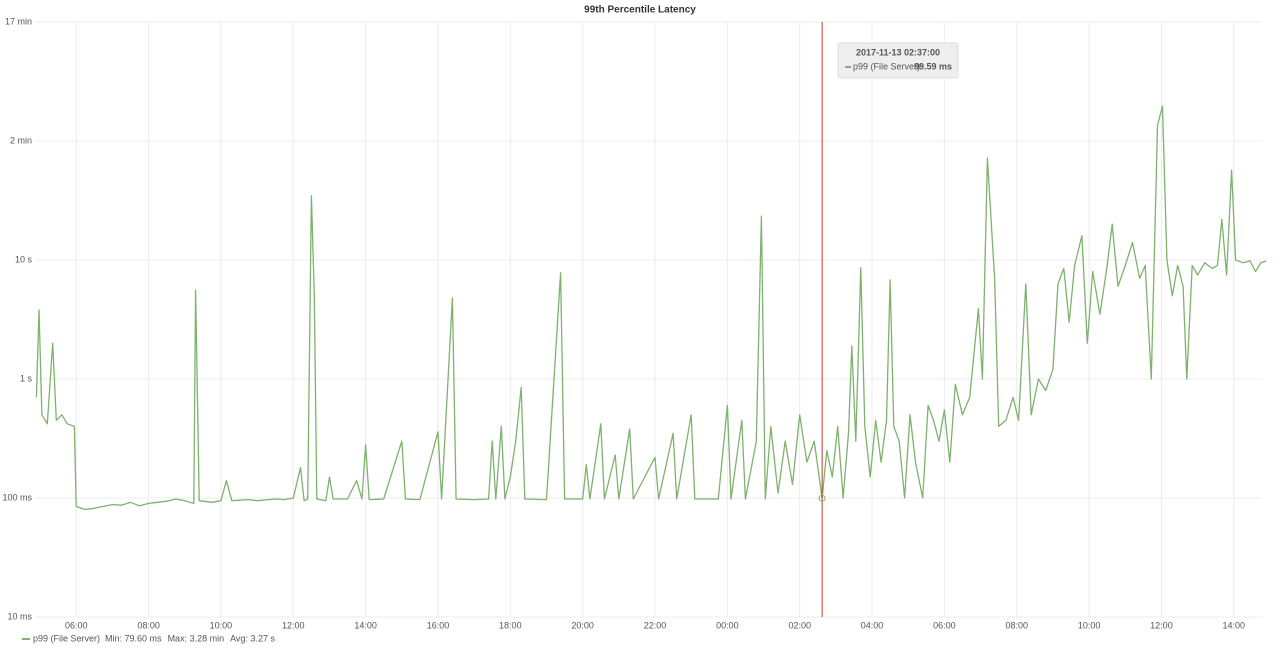 The height and width of the screenshot is (651, 1280). What do you see at coordinates (655, 625) in the screenshot?
I see `x-tick-label: 22:00` at bounding box center [655, 625].